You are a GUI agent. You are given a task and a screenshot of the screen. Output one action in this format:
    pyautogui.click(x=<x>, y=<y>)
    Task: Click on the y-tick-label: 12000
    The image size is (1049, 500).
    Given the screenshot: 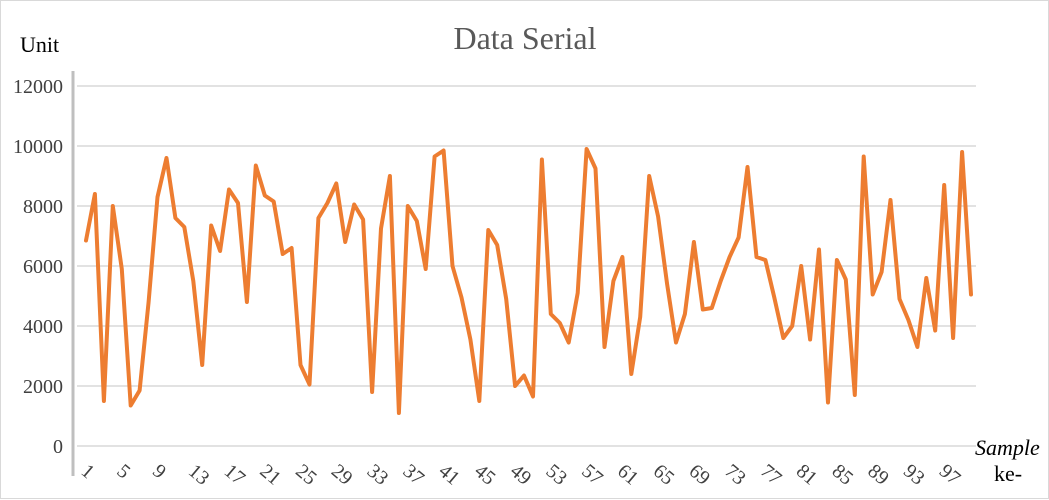 What is the action you would take?
    pyautogui.click(x=38, y=87)
    